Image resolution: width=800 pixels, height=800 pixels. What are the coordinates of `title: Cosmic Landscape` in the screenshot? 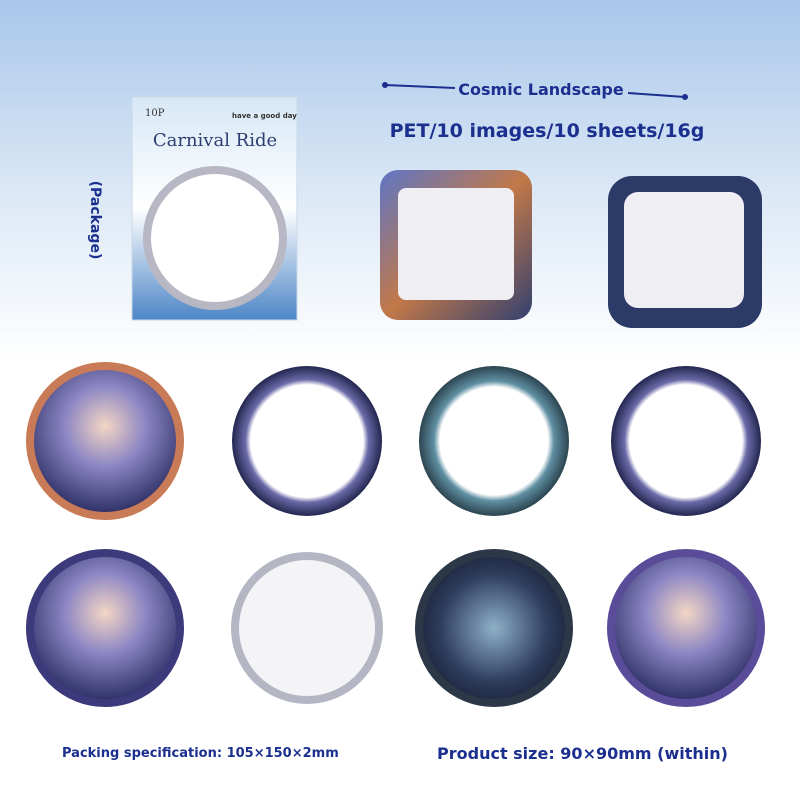 It's located at (541, 89).